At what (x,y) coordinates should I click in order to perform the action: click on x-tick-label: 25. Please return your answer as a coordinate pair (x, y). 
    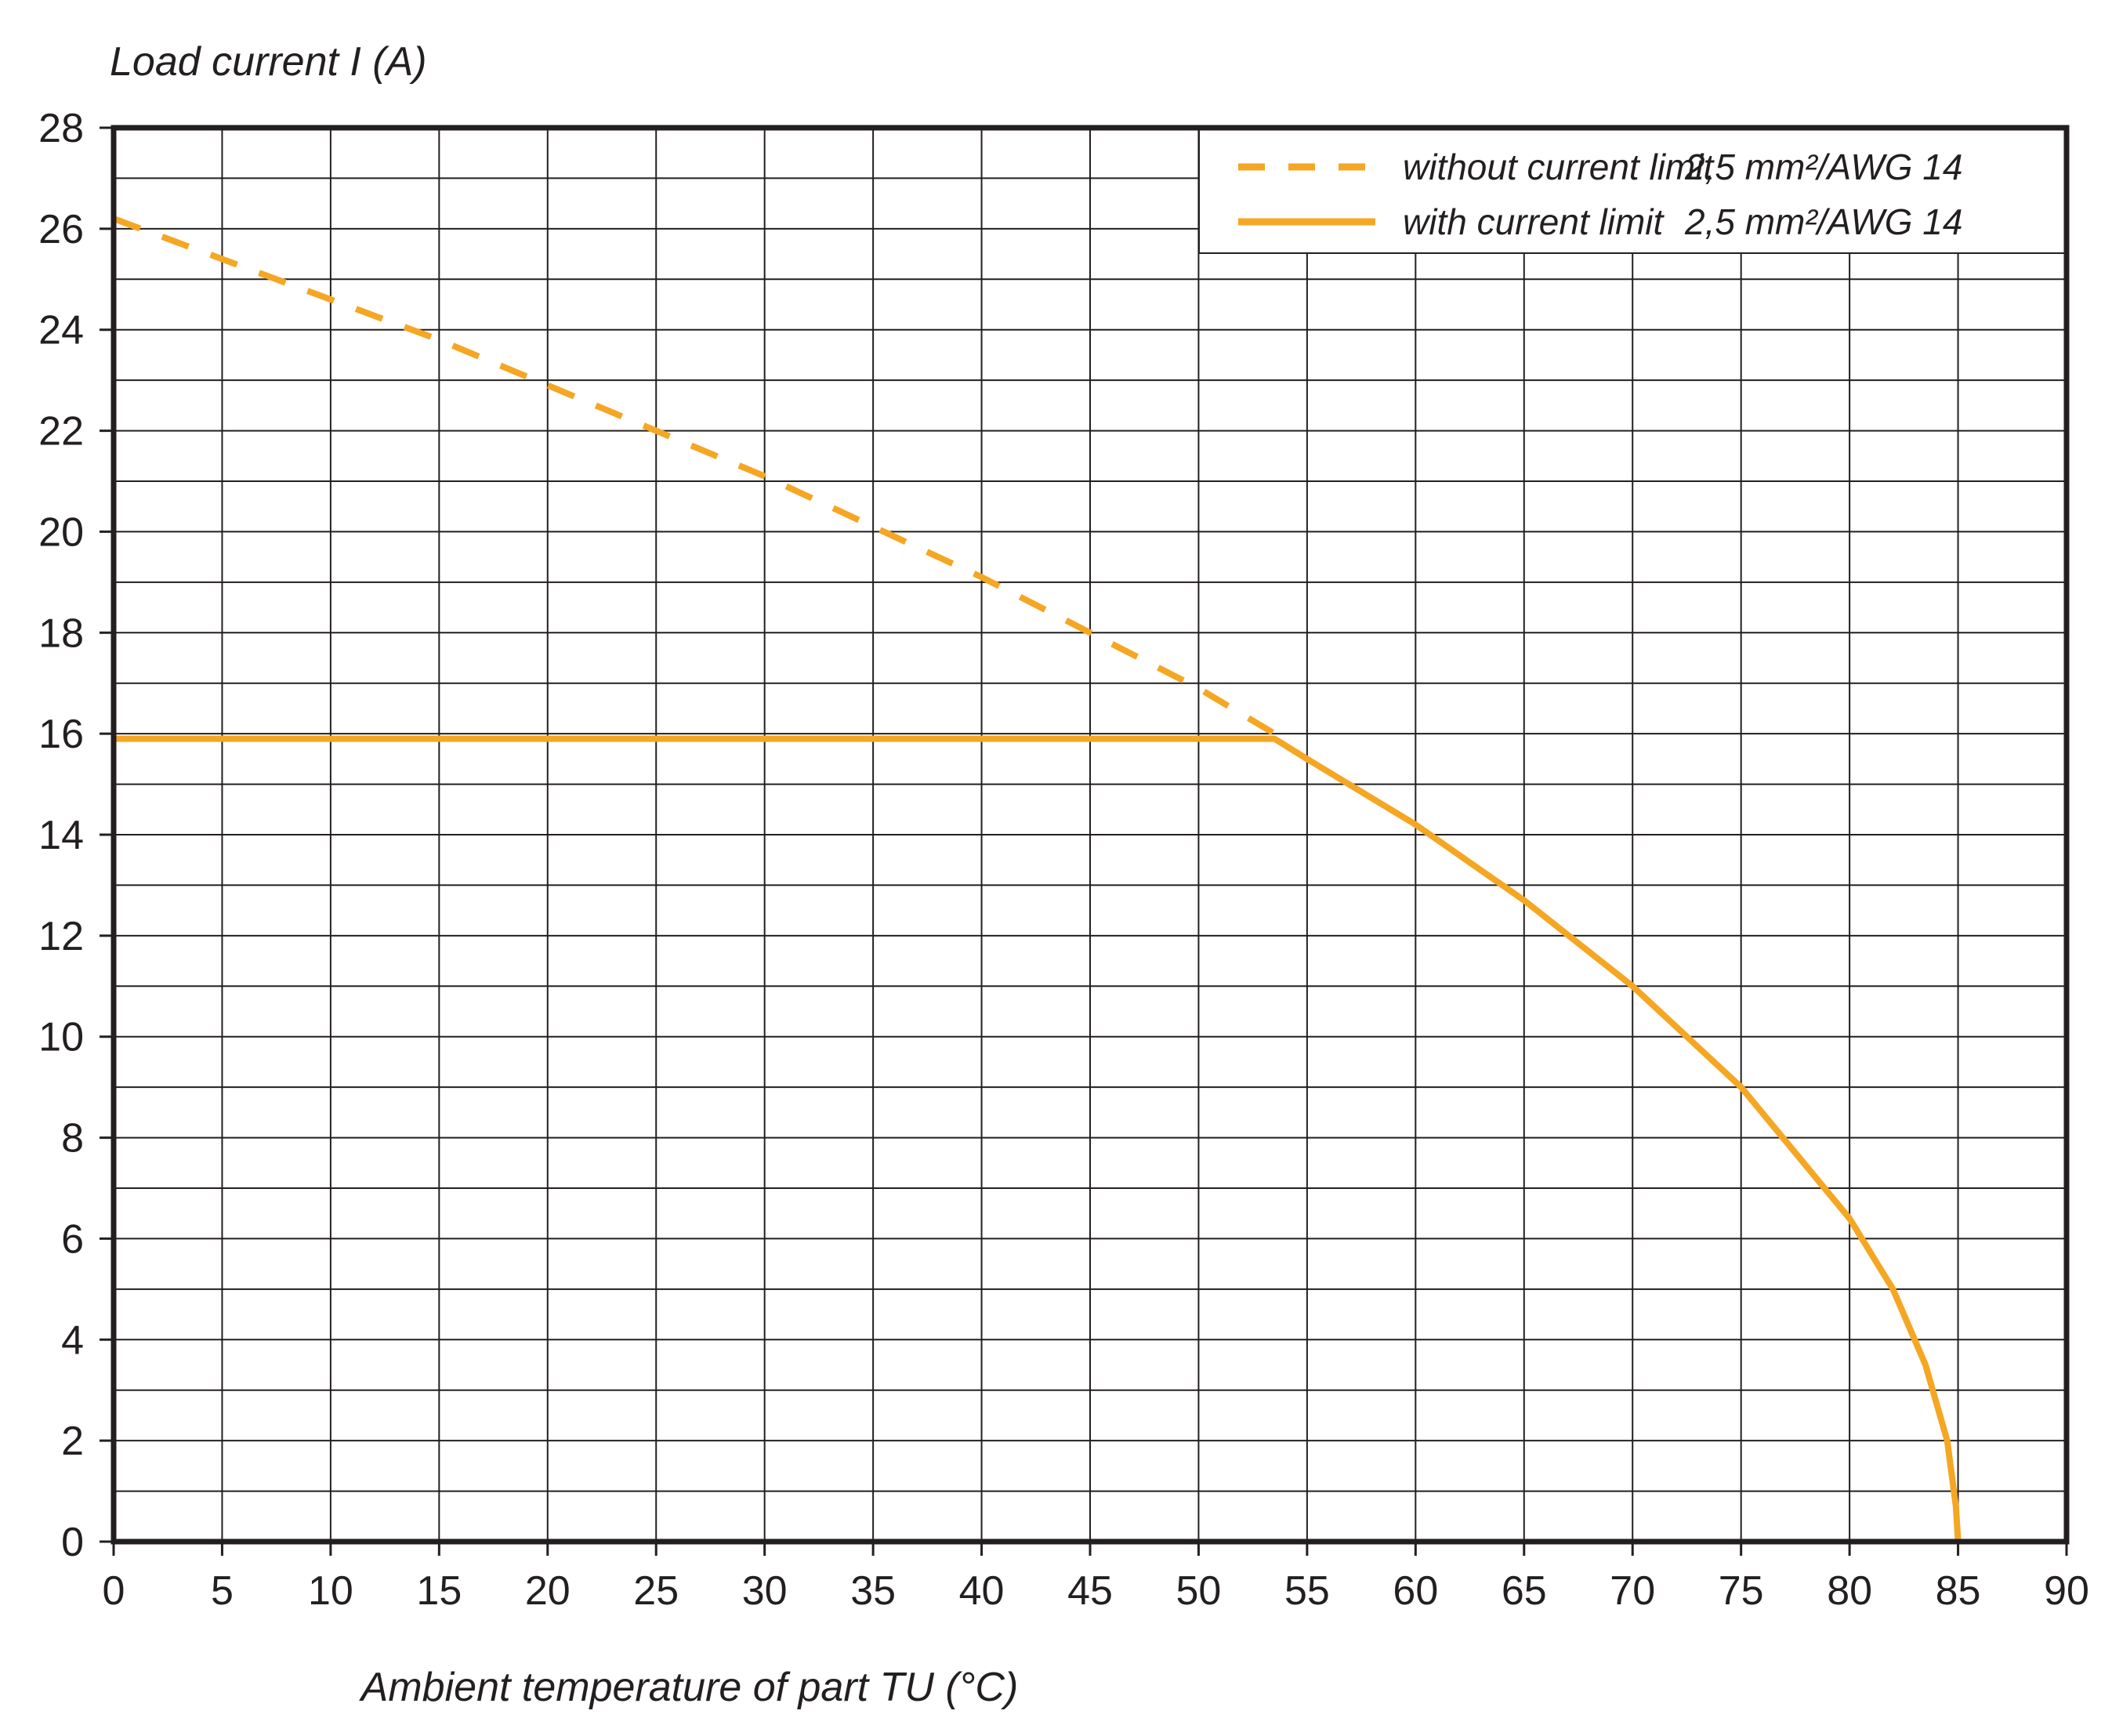
    Looking at the image, I should click on (656, 1591).